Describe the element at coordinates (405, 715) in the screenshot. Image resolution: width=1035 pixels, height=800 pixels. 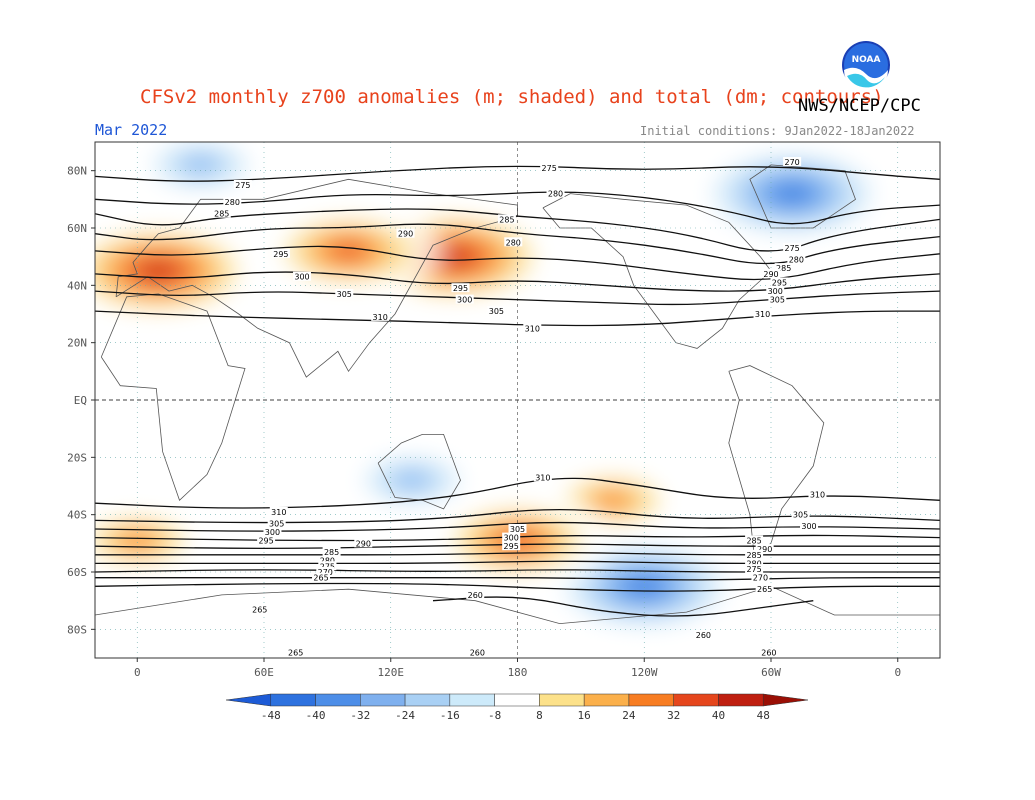
I see `colorbar-label: -24` at that location.